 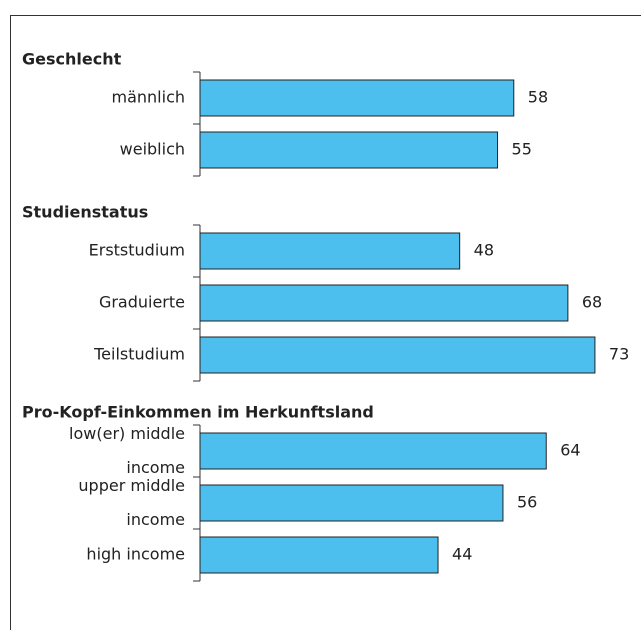 I want to click on group-title: Geschlecht, so click(x=72, y=59).